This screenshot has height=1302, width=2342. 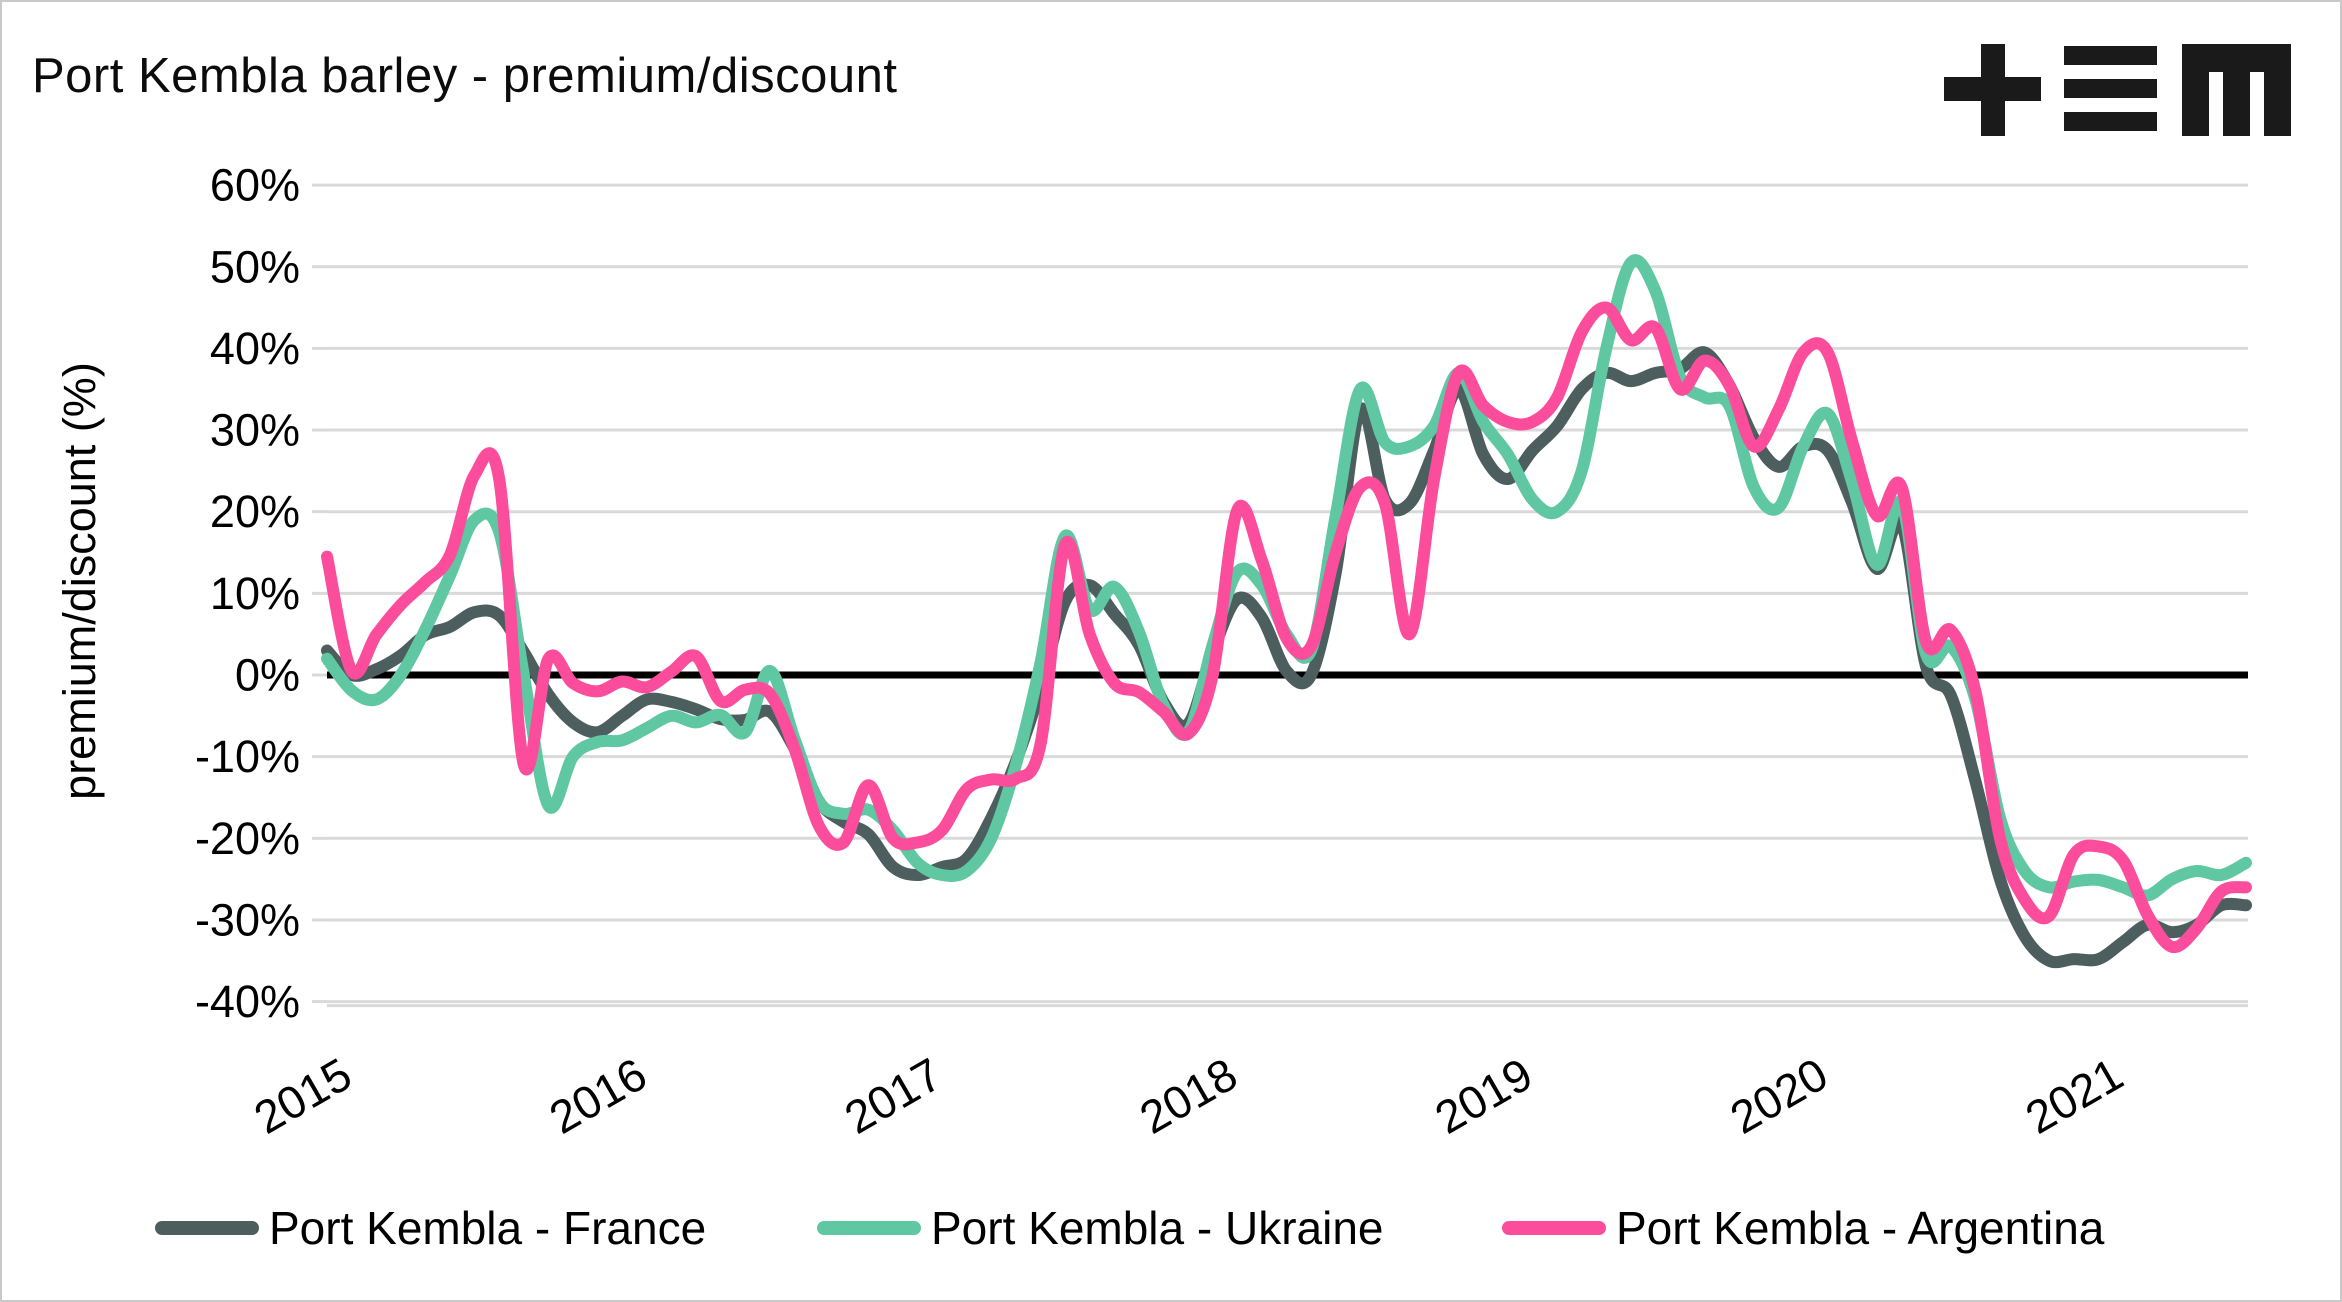 I want to click on y-tick-label: -20%, so click(x=247, y=838).